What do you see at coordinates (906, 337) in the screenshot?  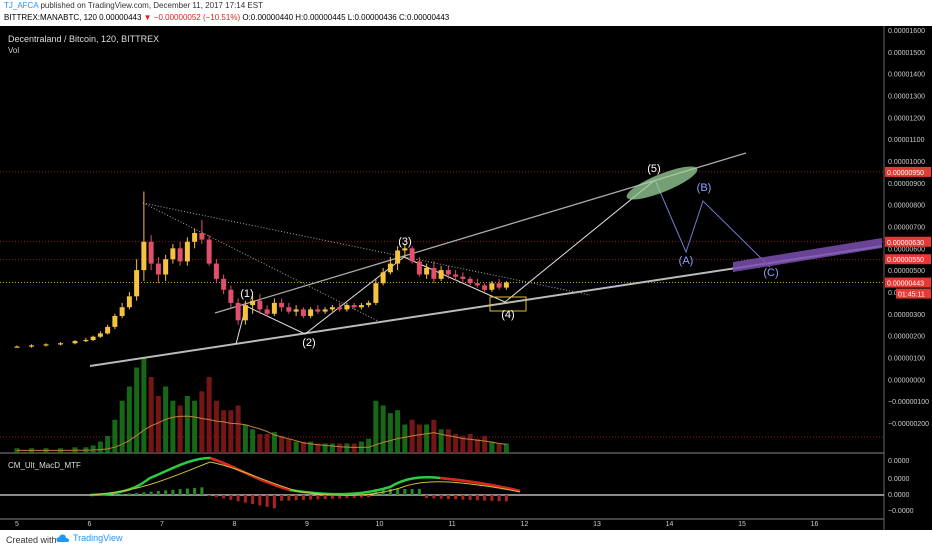 I see `price-tick-label: 0.00000200` at bounding box center [906, 337].